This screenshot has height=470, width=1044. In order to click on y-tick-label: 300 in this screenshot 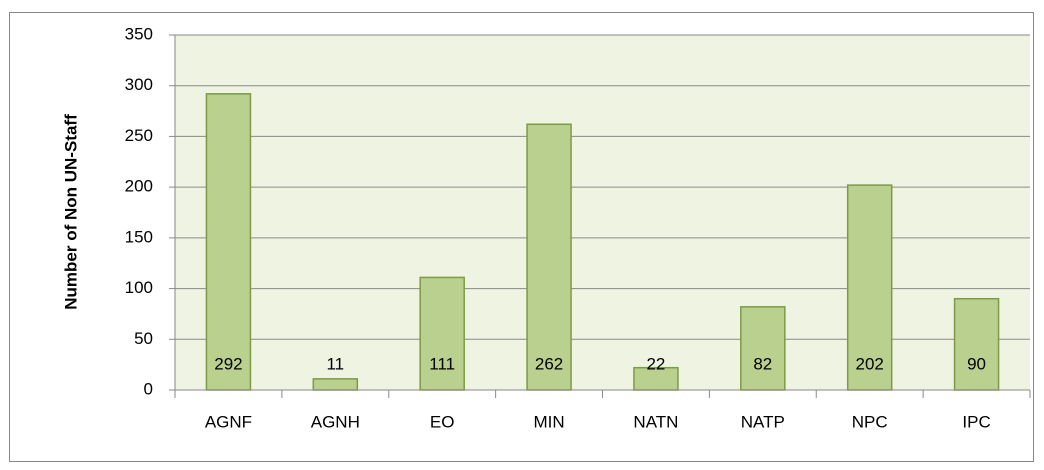, I will do `click(139, 84)`.